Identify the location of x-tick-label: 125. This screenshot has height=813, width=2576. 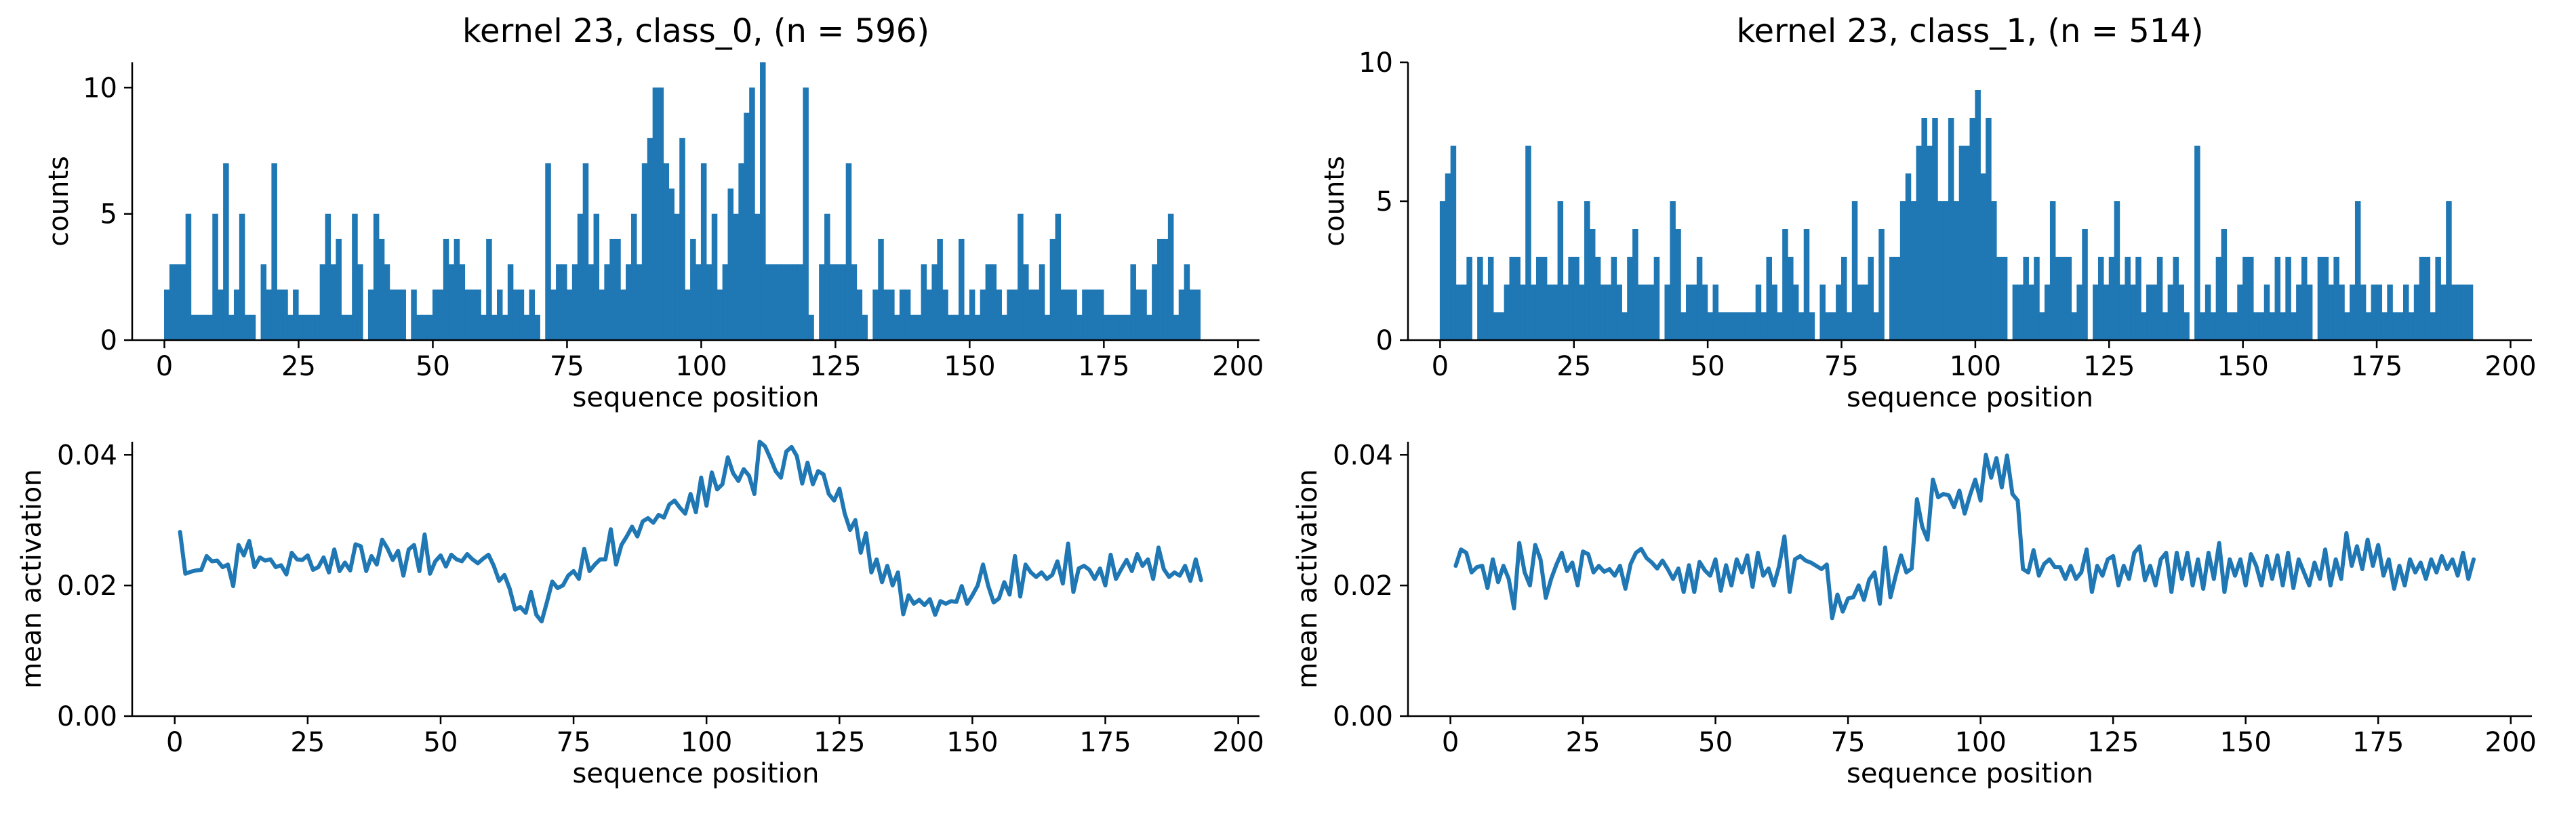
(2109, 366).